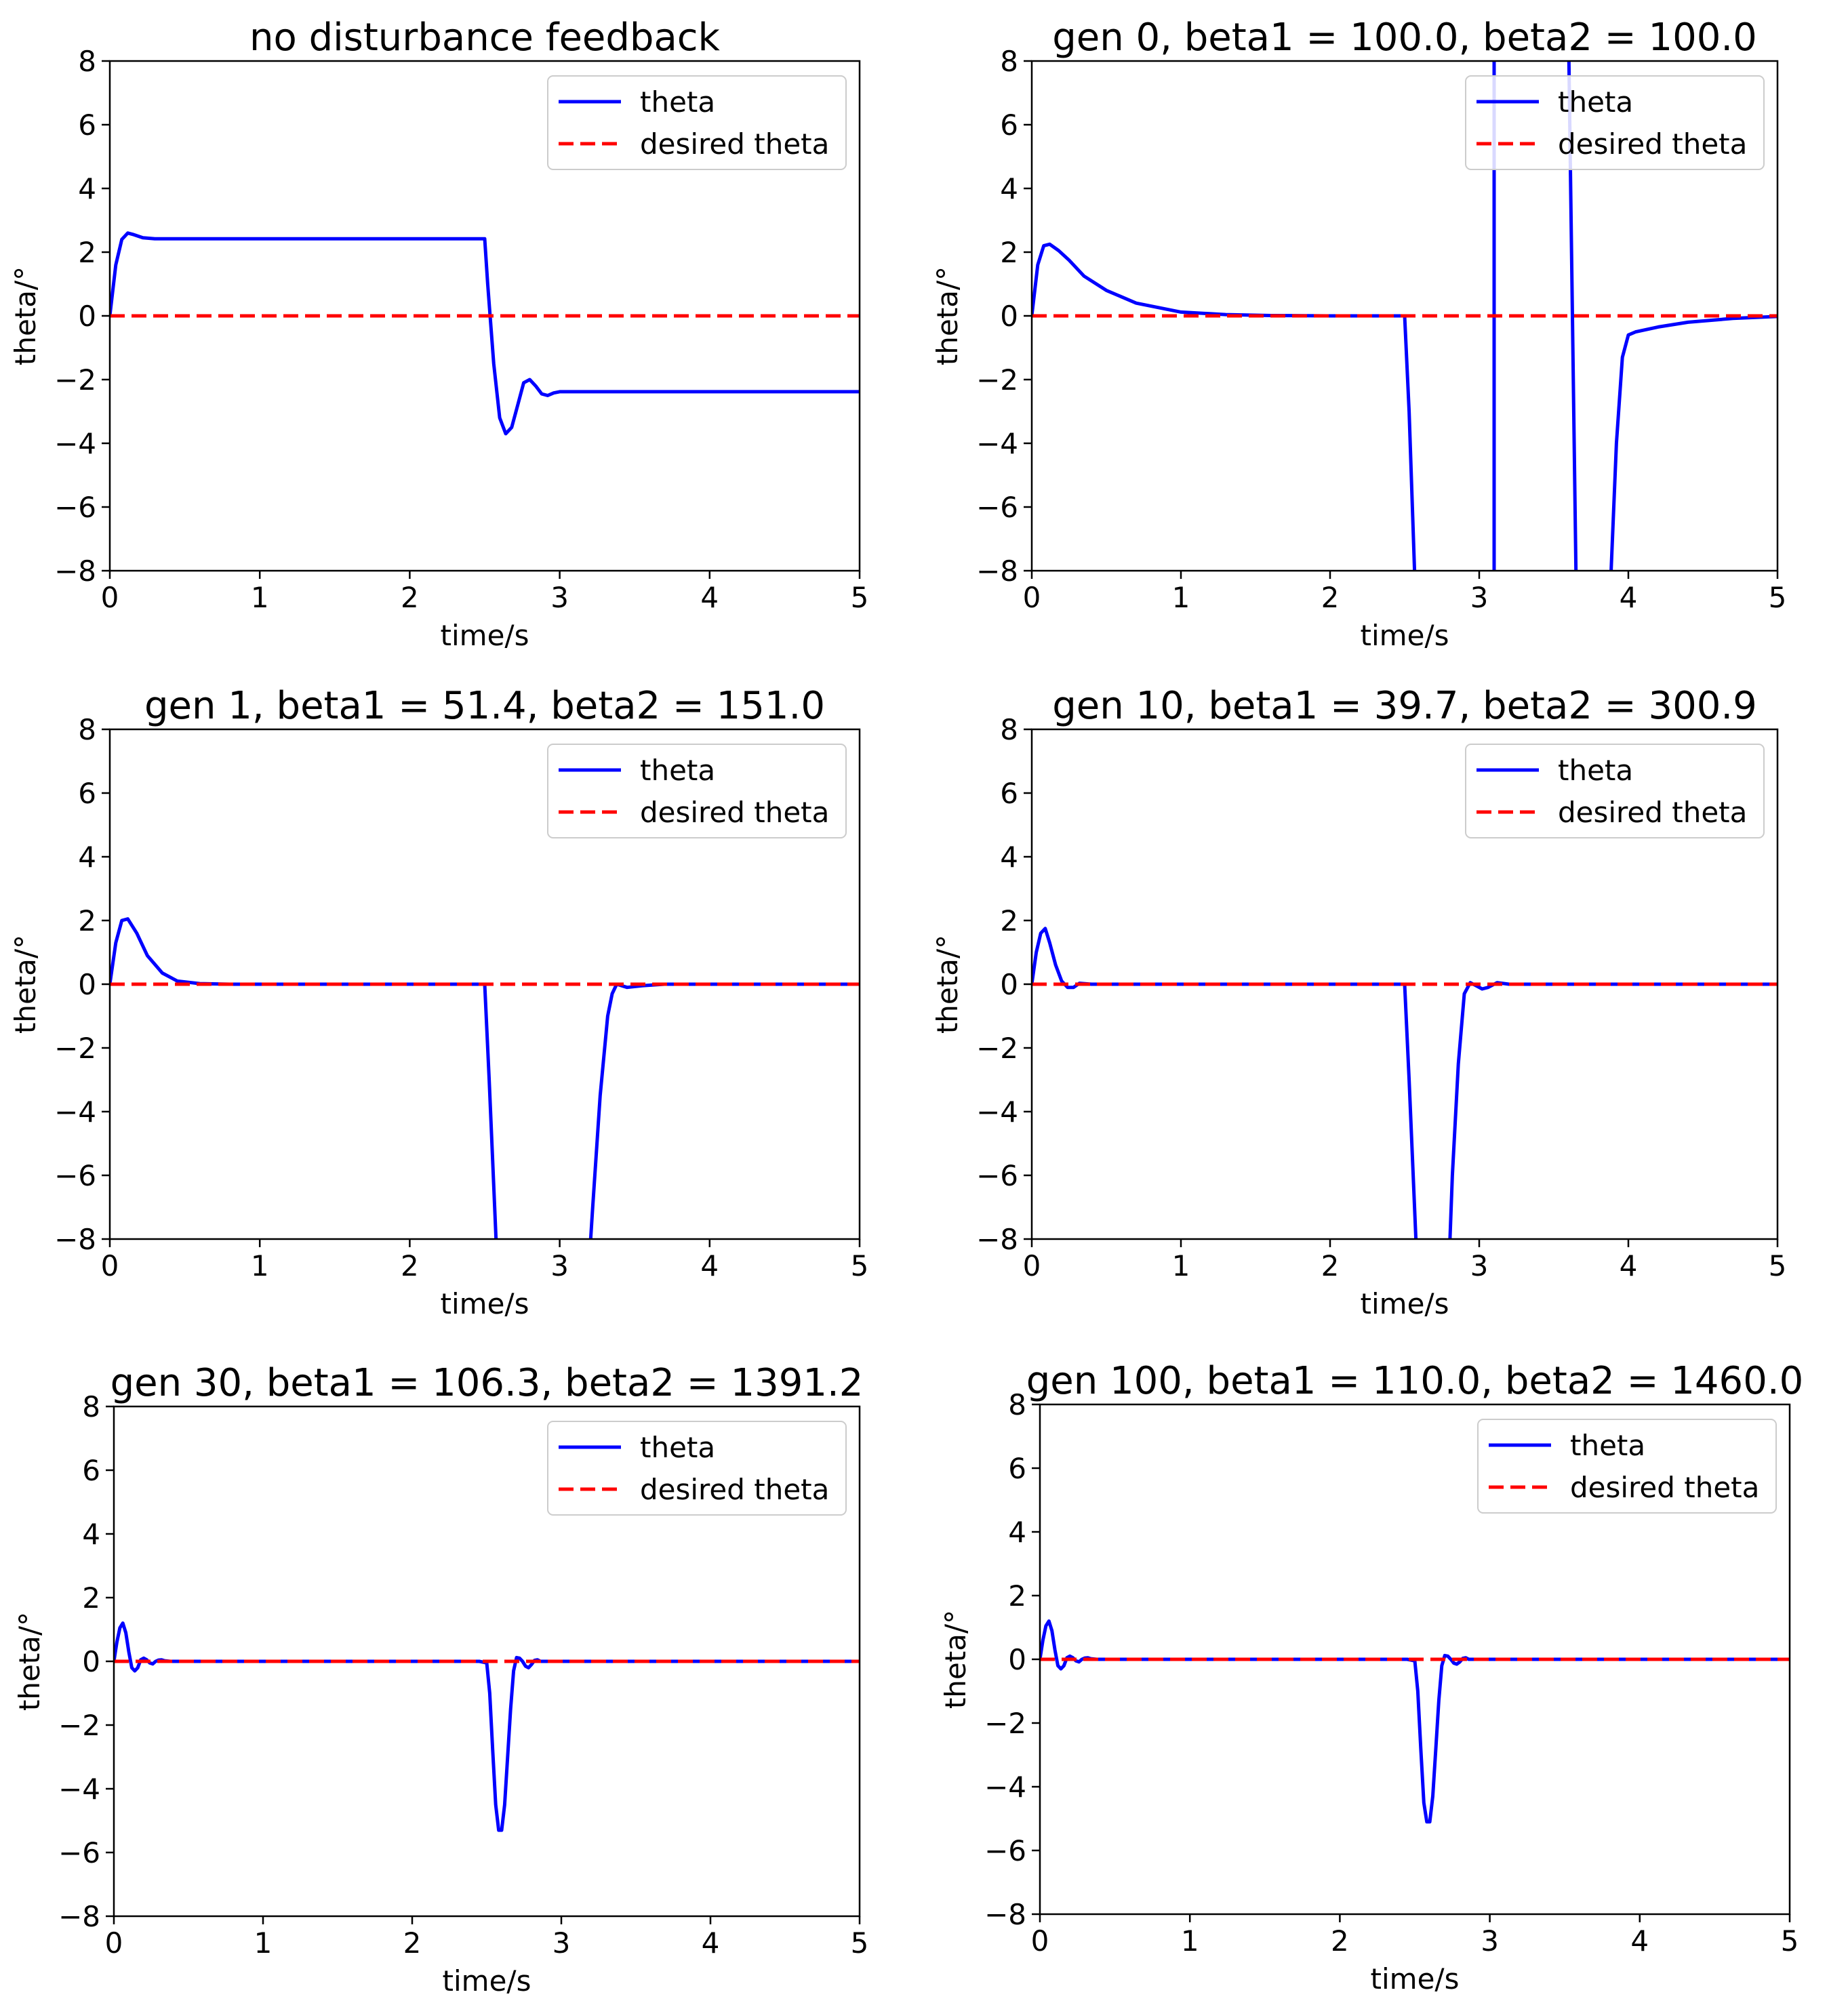  I want to click on chart-title: no disturbance feedback, so click(485, 38).